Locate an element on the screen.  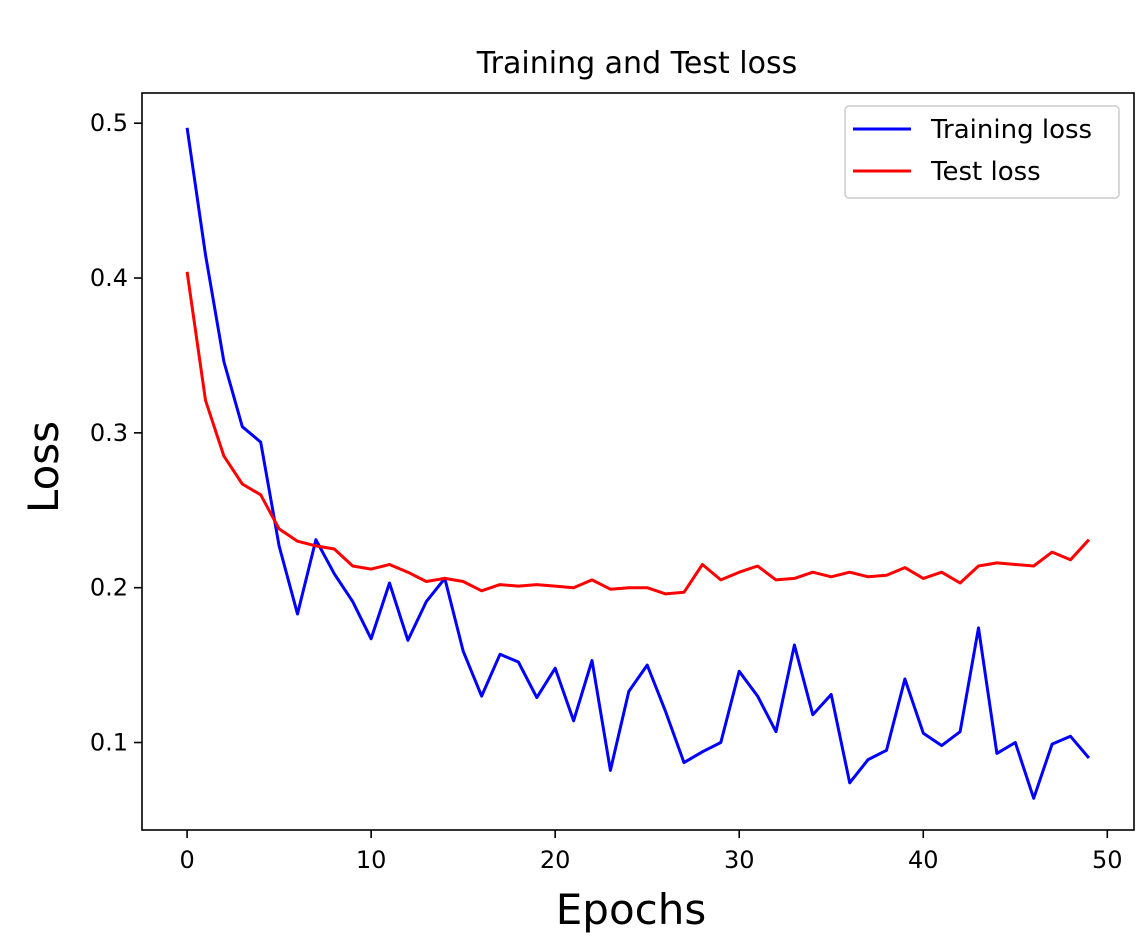
x-tick-label: 40 is located at coordinates (923, 860).